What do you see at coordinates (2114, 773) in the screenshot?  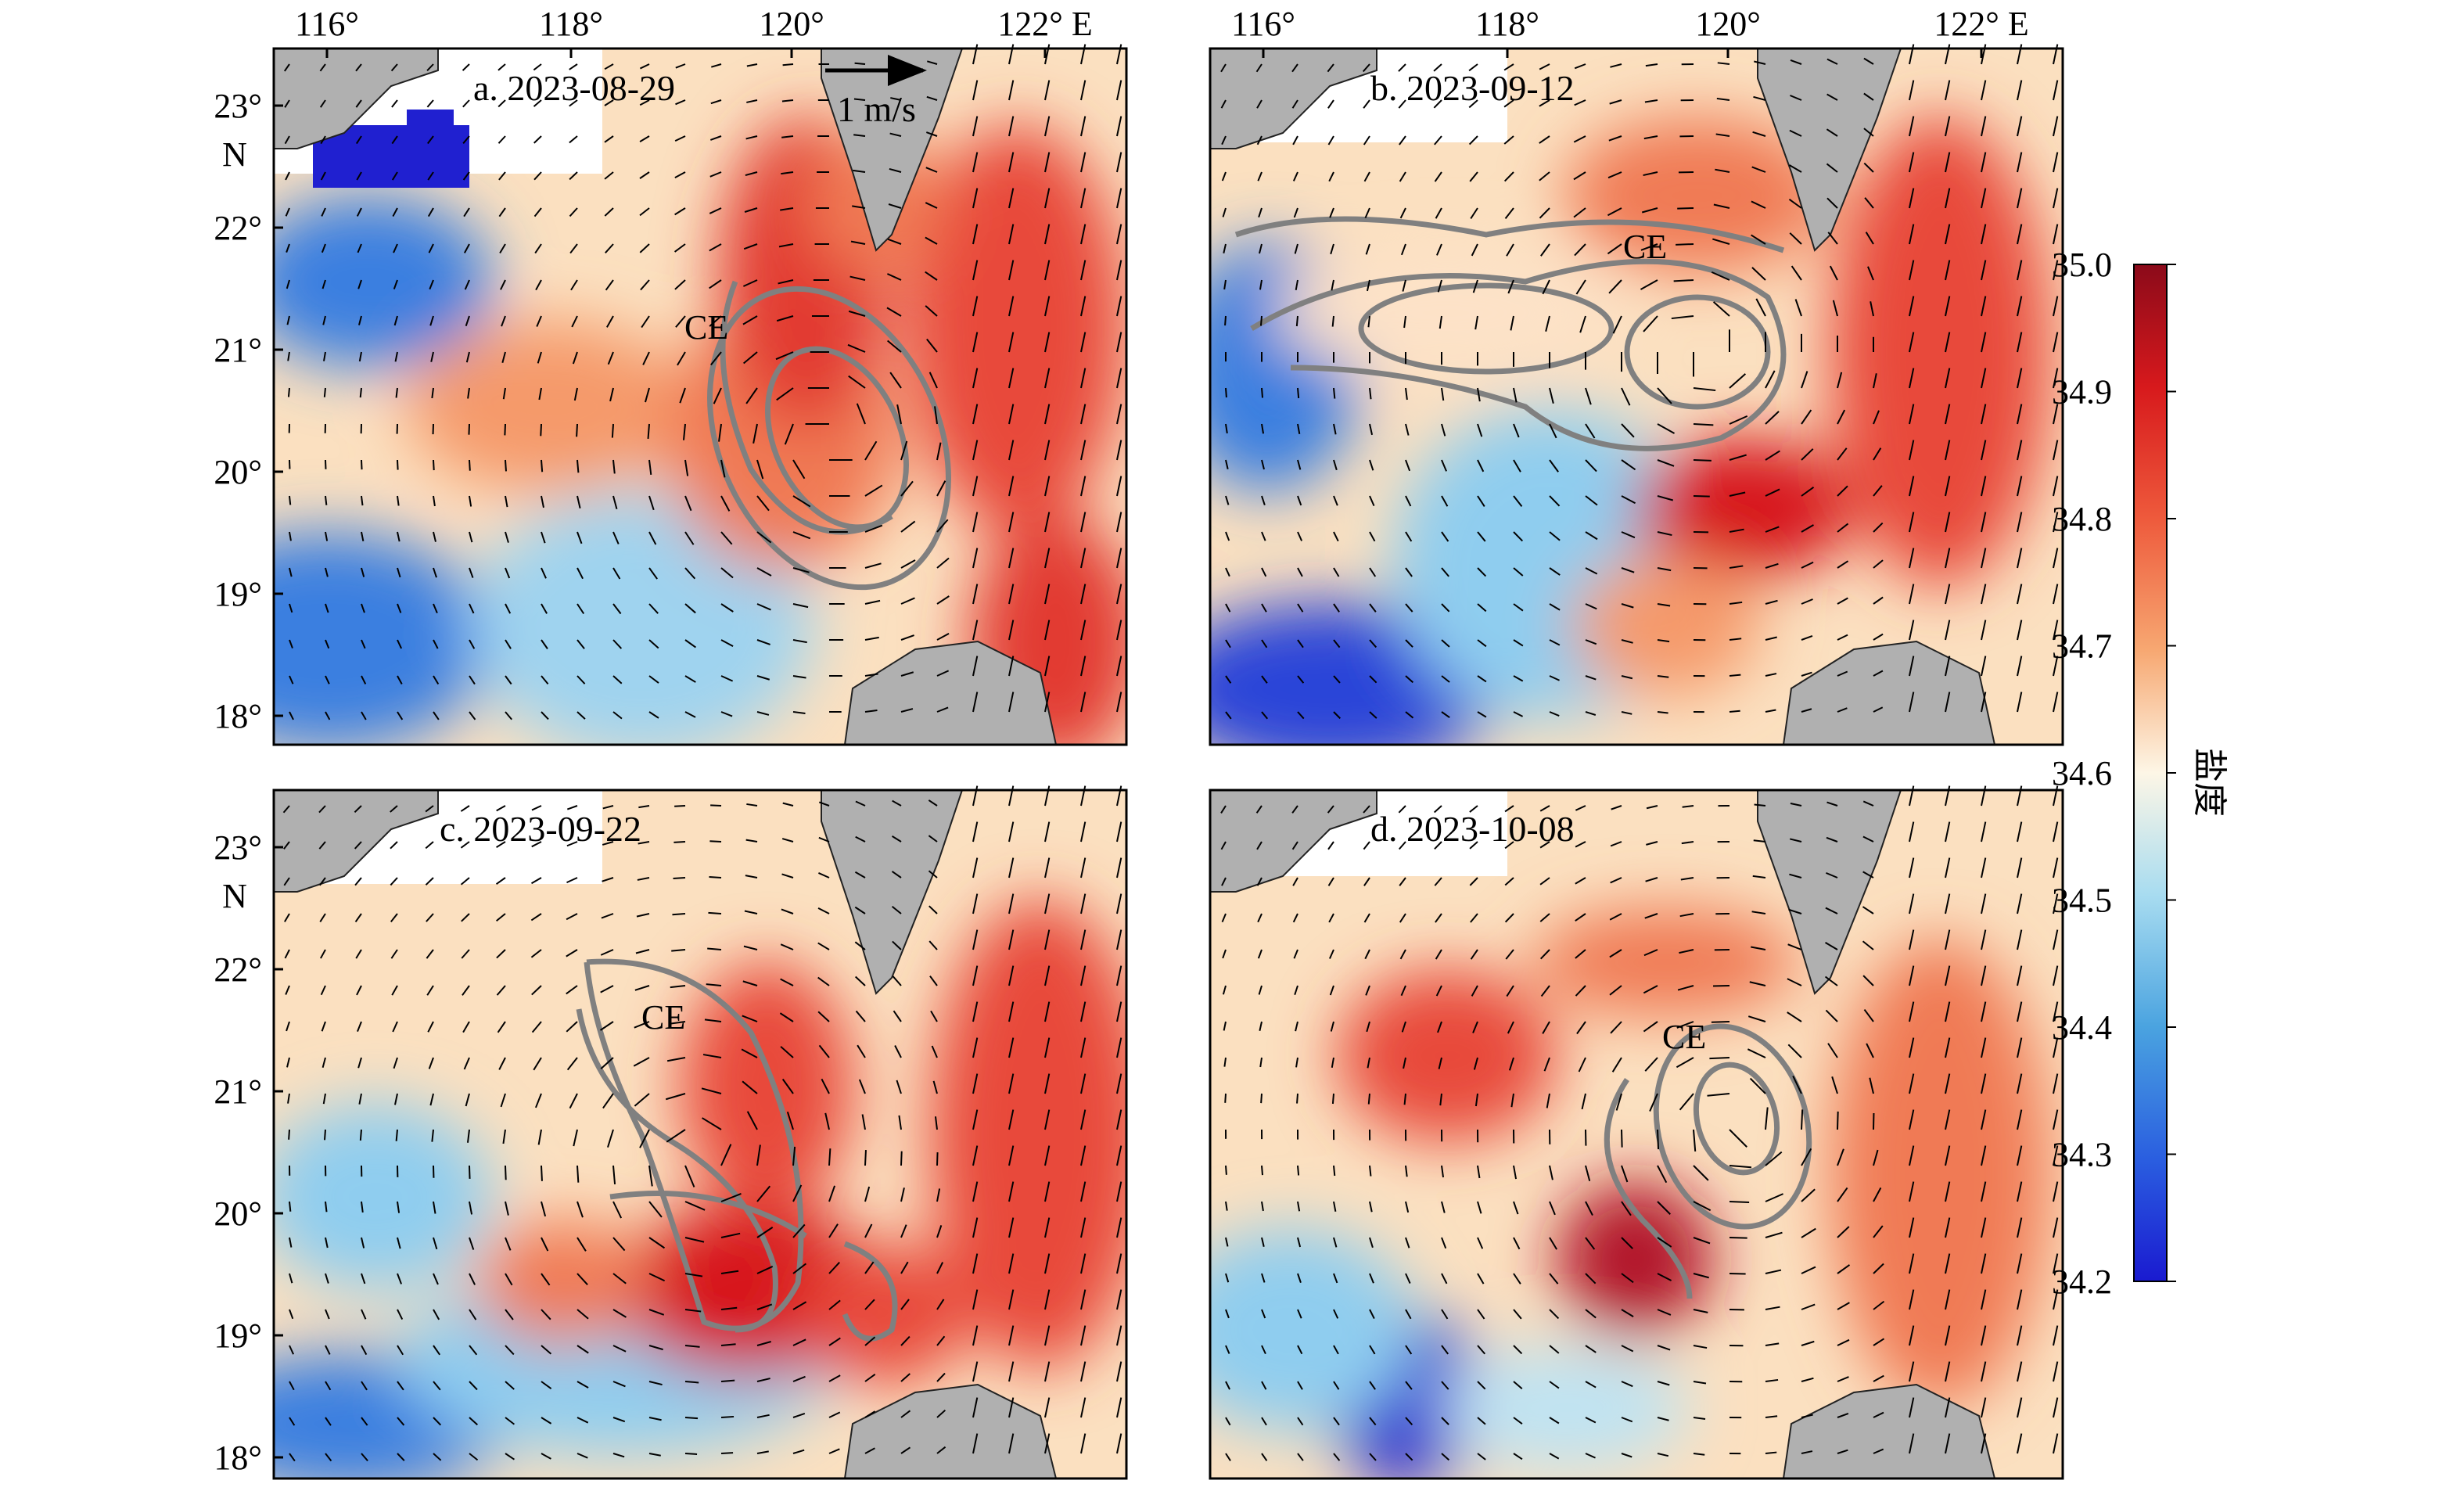 I see `colorbar-ticks: 35.034.934.834.734.634.534.434.334.2` at bounding box center [2114, 773].